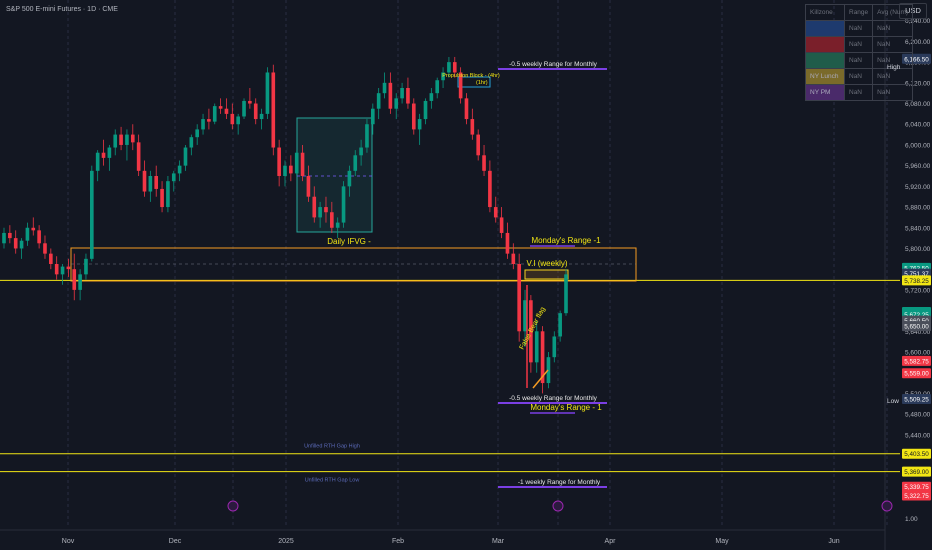  Describe the element at coordinates (68, 541) in the screenshot. I see `x-tick-label: Nov` at that location.